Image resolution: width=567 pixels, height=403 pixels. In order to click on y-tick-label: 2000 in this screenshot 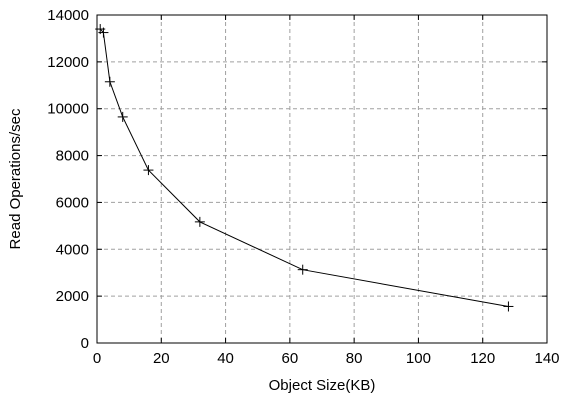, I will do `click(72, 296)`.